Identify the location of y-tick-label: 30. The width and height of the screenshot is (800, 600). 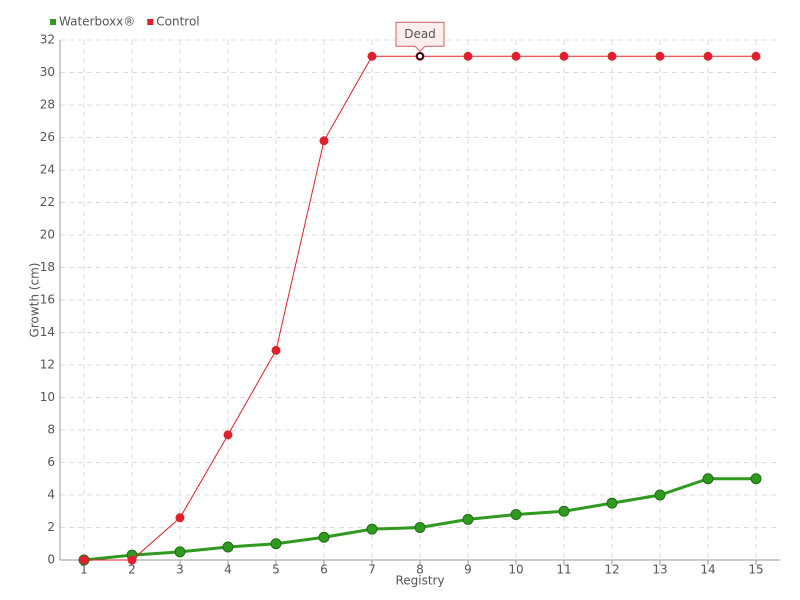
(47, 72).